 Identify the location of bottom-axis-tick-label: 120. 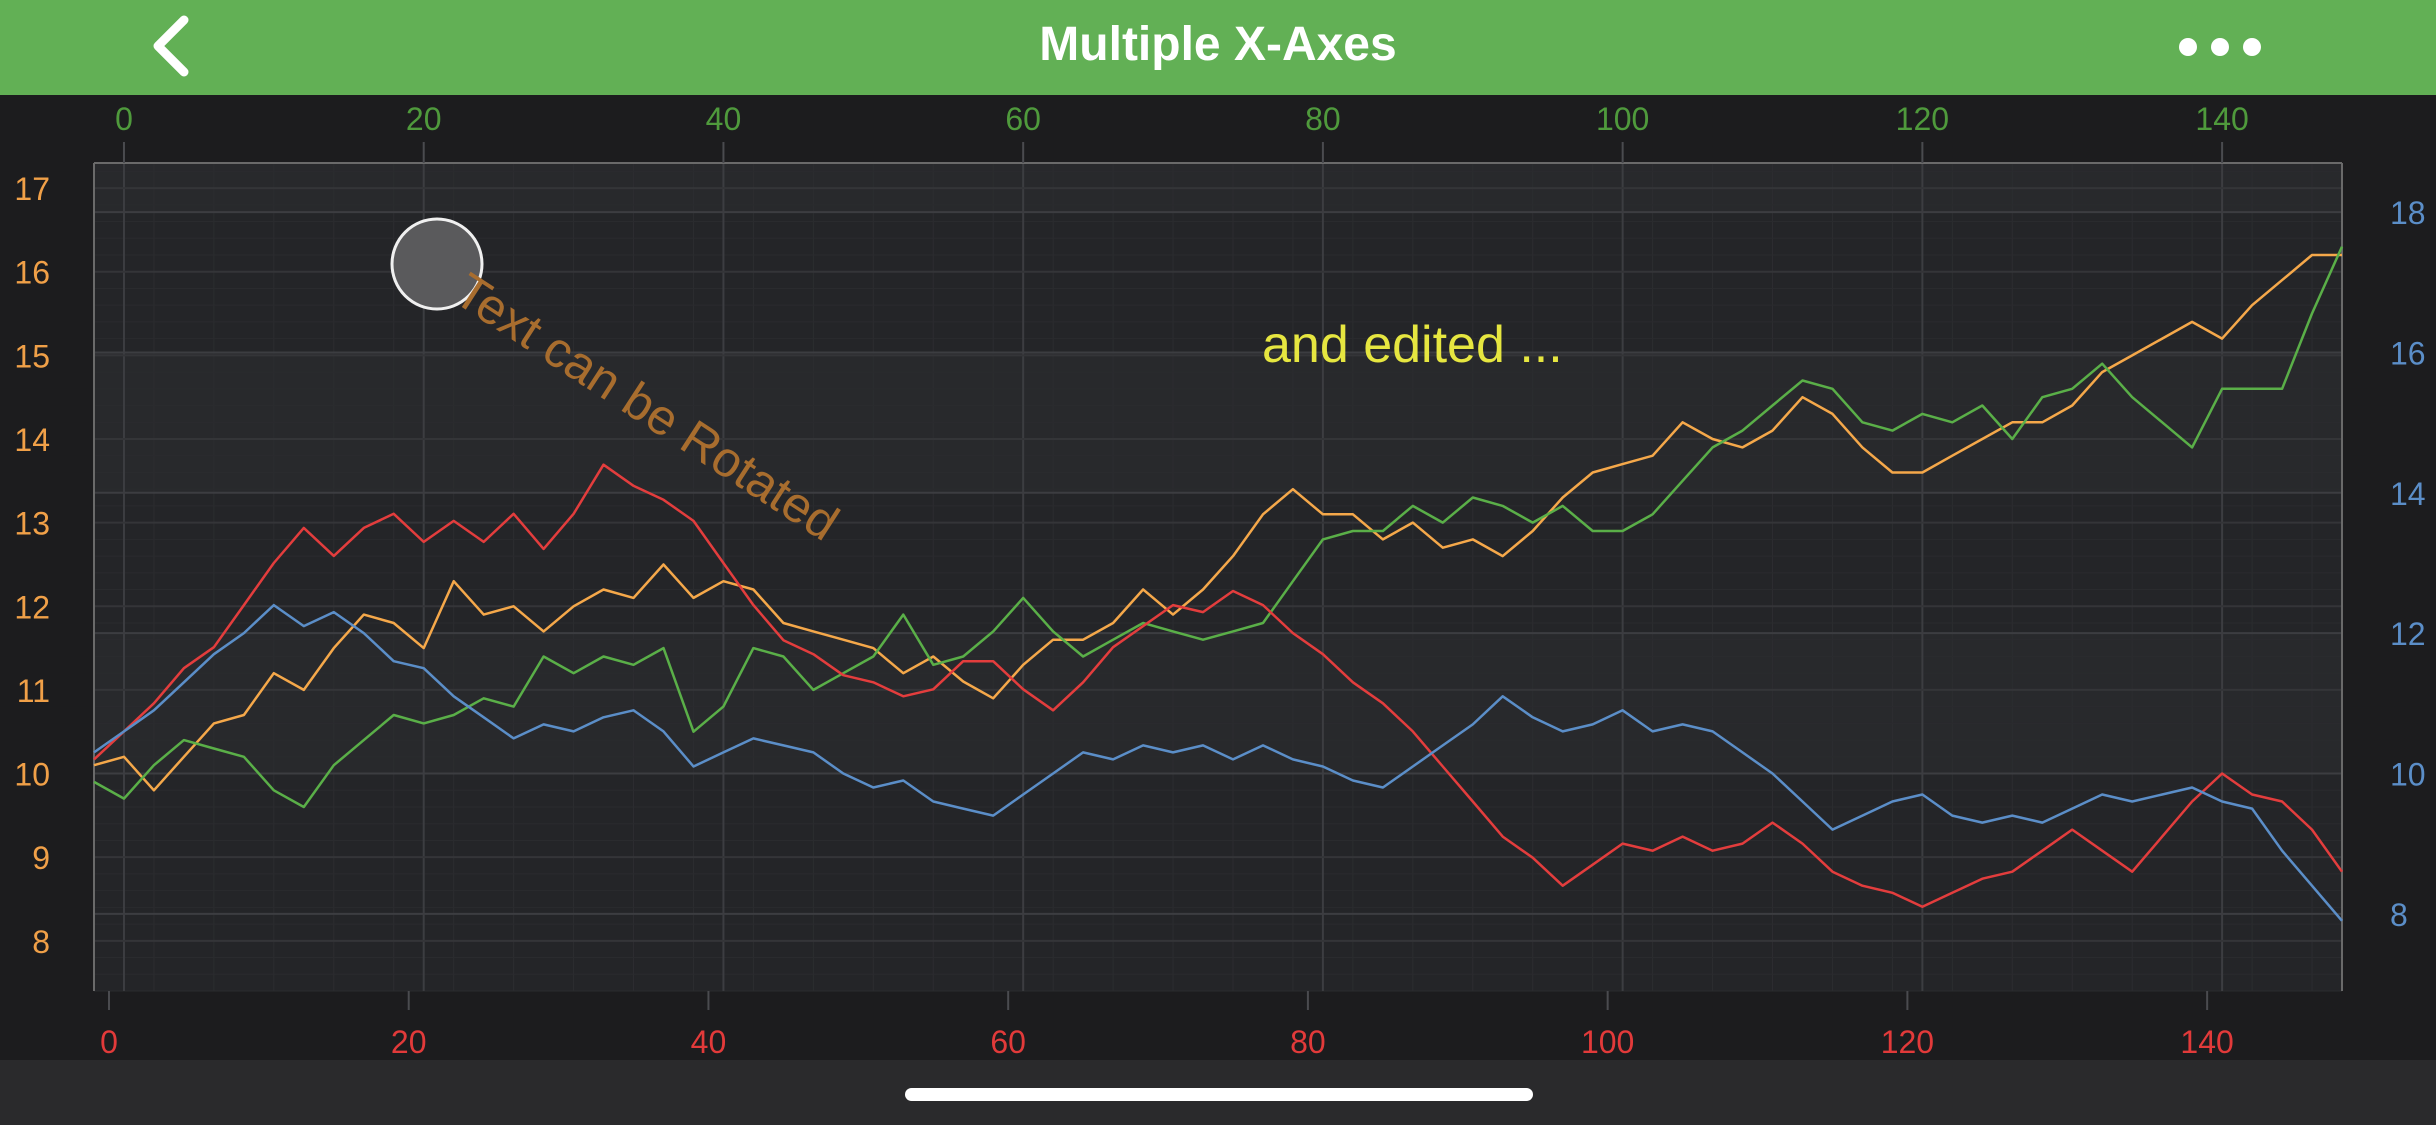
(1907, 1042).